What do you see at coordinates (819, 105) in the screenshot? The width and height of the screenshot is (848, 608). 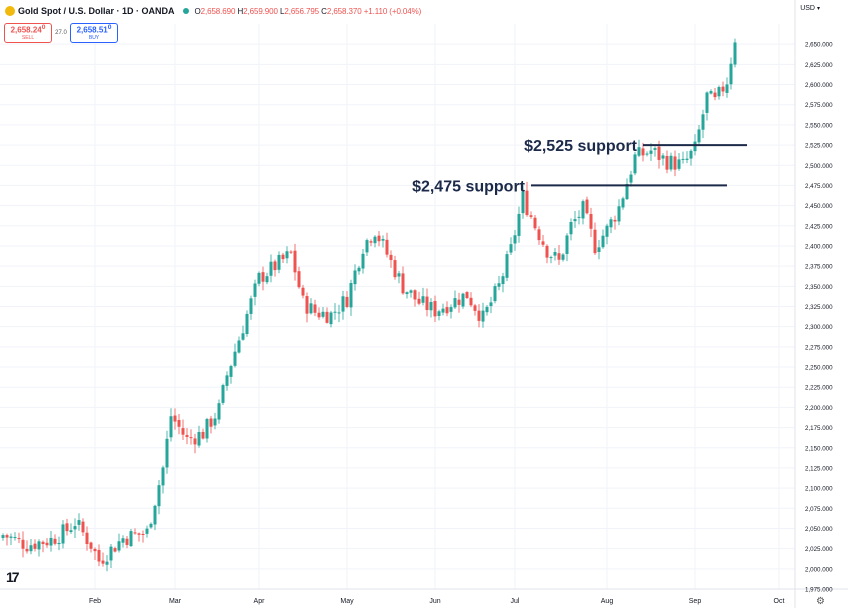 I see `y-tick-label: 2,575.000` at bounding box center [819, 105].